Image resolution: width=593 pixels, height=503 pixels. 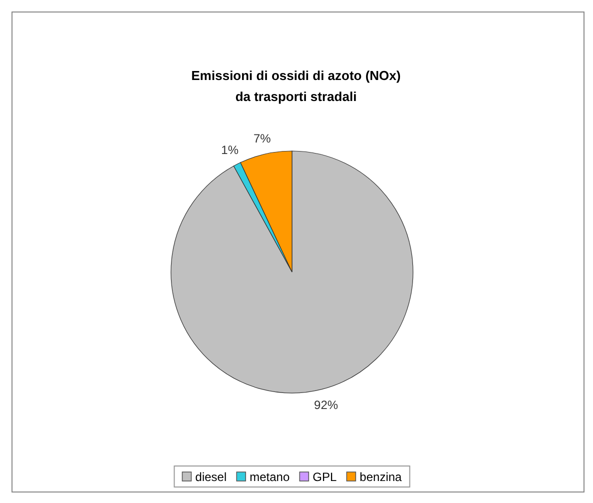 What do you see at coordinates (296, 86) in the screenshot?
I see `chart-title: Emissioni di ossidi di azoto (NOx) da trasporti stradali` at bounding box center [296, 86].